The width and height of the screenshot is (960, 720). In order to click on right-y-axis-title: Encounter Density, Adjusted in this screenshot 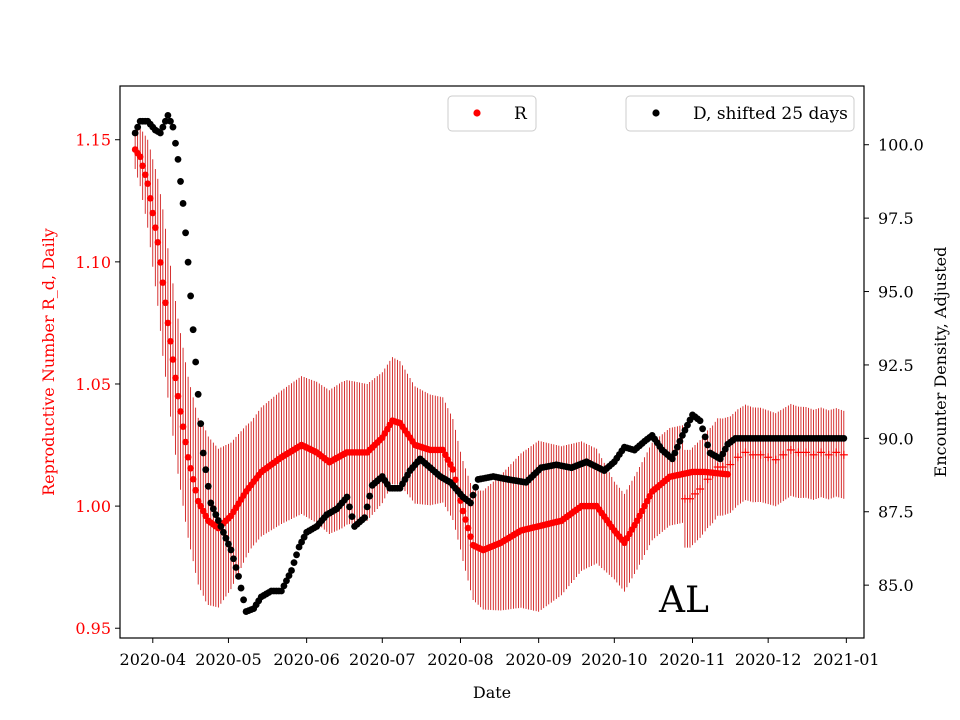, I will do `click(940, 362)`.